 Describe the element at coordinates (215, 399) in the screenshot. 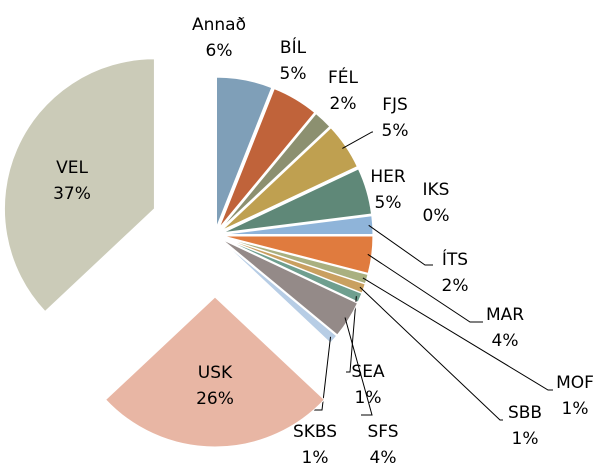

I see `slice-value: 26%` at that location.